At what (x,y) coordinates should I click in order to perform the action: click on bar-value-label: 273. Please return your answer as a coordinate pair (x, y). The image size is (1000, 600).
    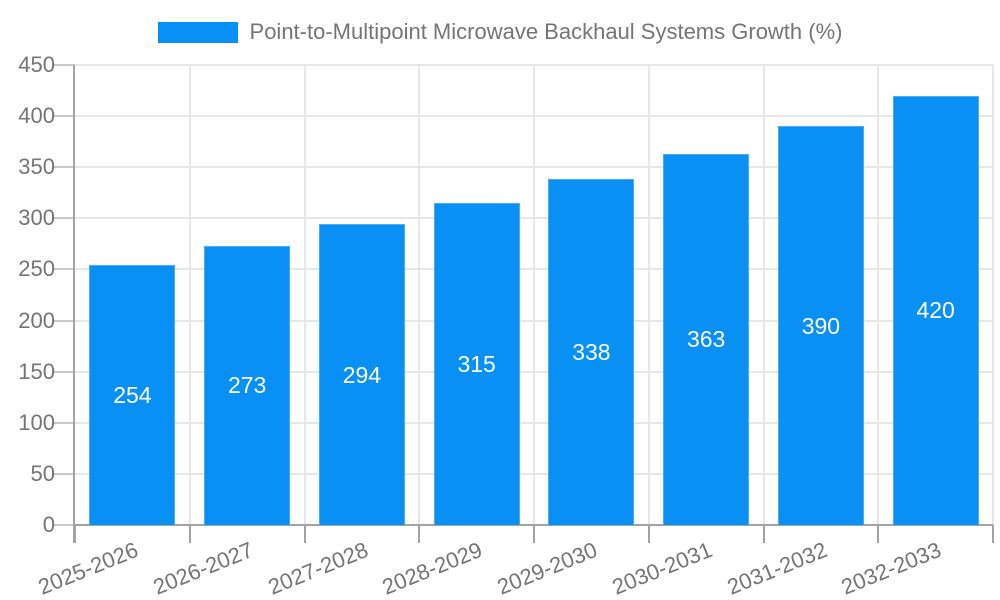
    Looking at the image, I should click on (247, 385).